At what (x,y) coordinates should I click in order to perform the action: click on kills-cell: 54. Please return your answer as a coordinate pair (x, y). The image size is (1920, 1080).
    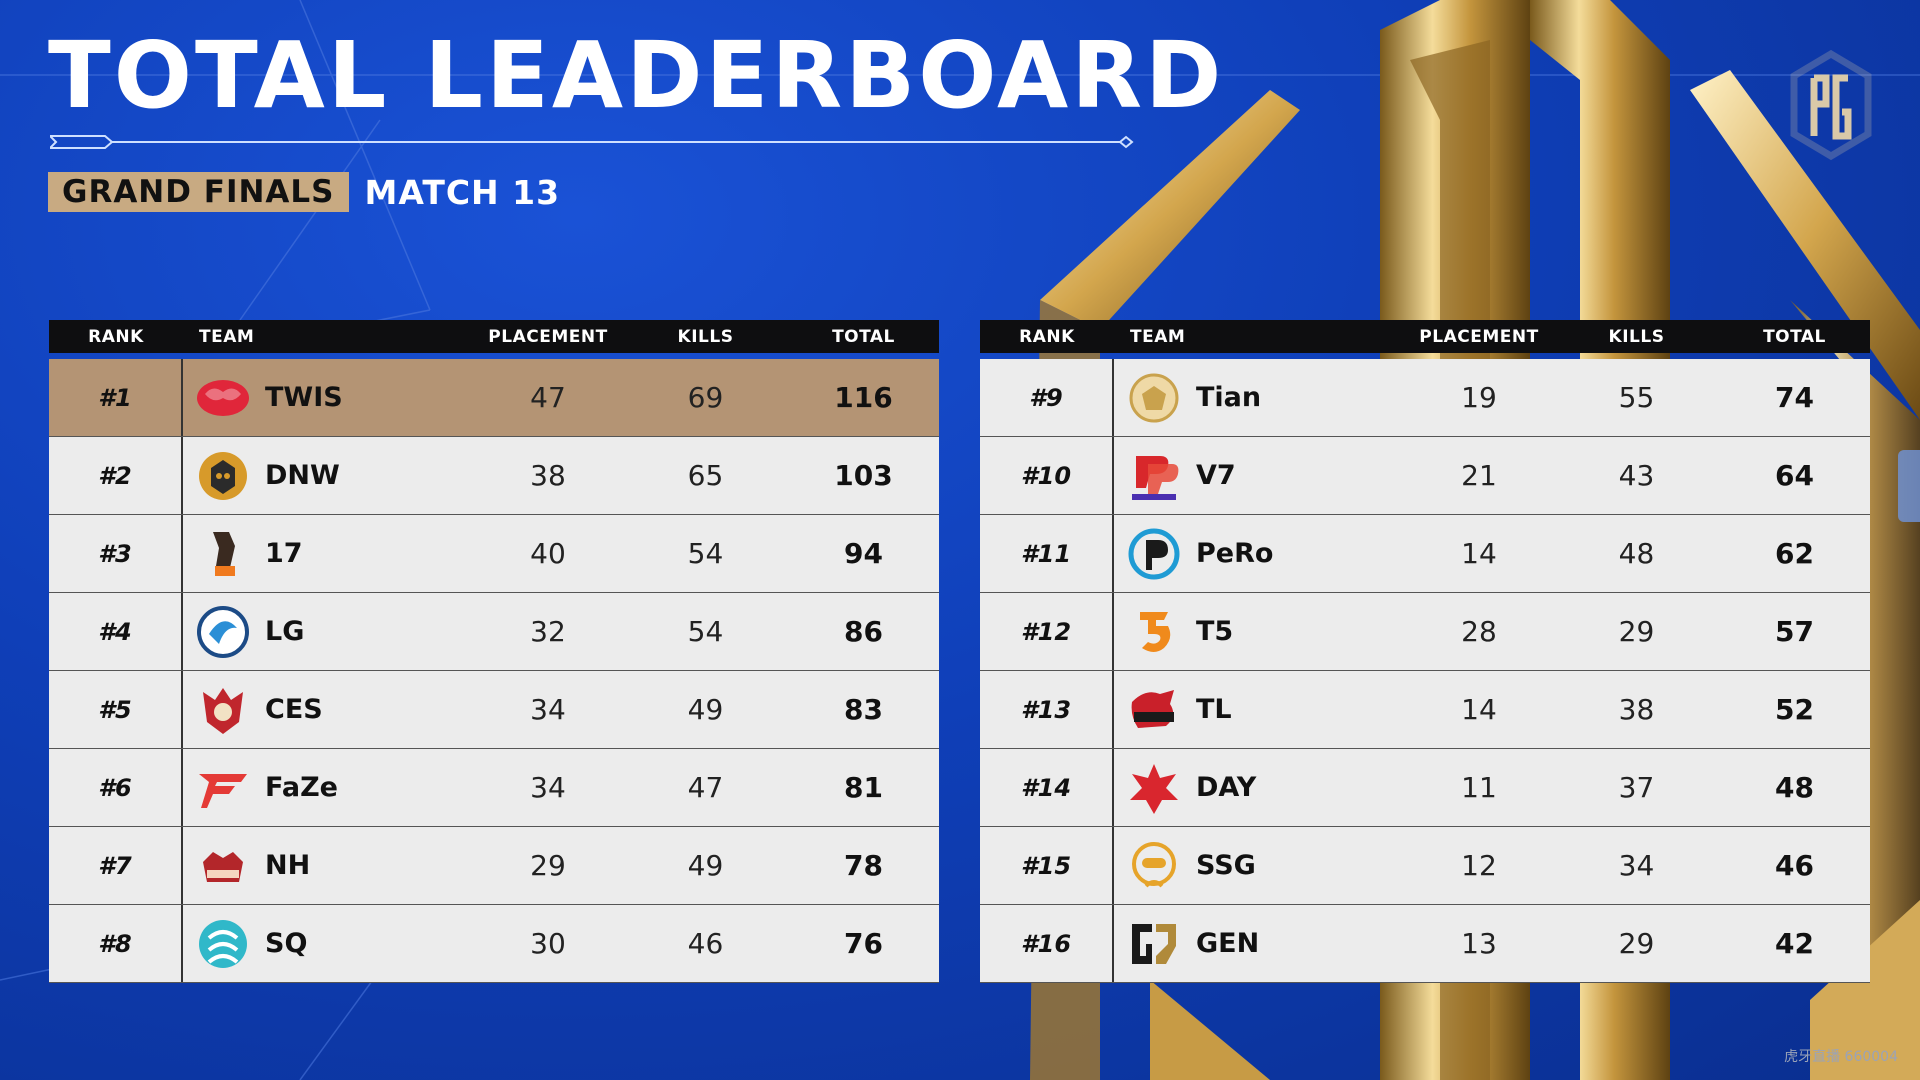
    Looking at the image, I should click on (705, 631).